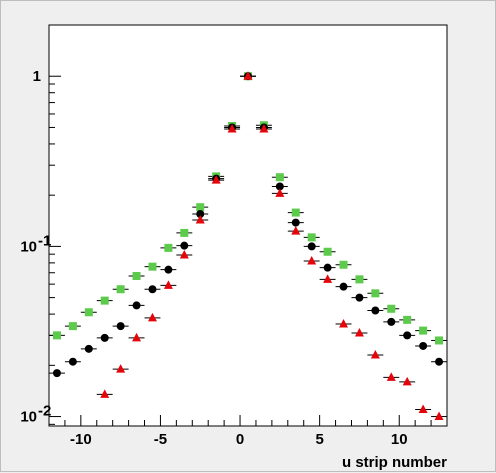 The image size is (496, 473). Describe the element at coordinates (37, 76) in the screenshot. I see `y-tick-label: 1` at that location.